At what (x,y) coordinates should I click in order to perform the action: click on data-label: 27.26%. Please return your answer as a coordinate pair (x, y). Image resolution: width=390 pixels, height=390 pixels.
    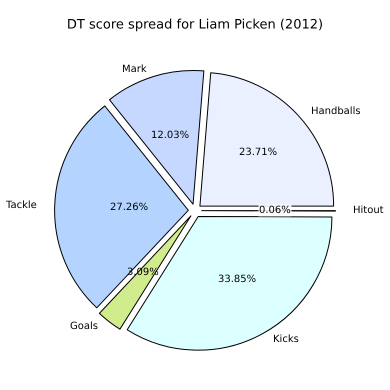
    Looking at the image, I should click on (129, 207).